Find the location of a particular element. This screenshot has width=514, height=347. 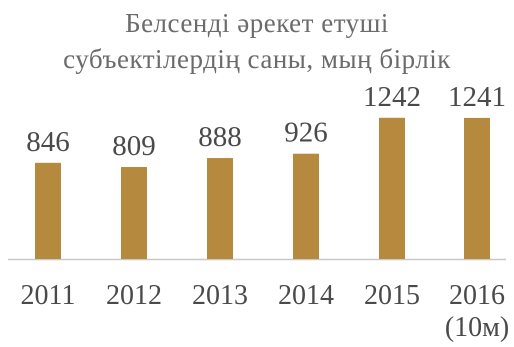

x-tick-label-2: 2013 is located at coordinates (220, 295).